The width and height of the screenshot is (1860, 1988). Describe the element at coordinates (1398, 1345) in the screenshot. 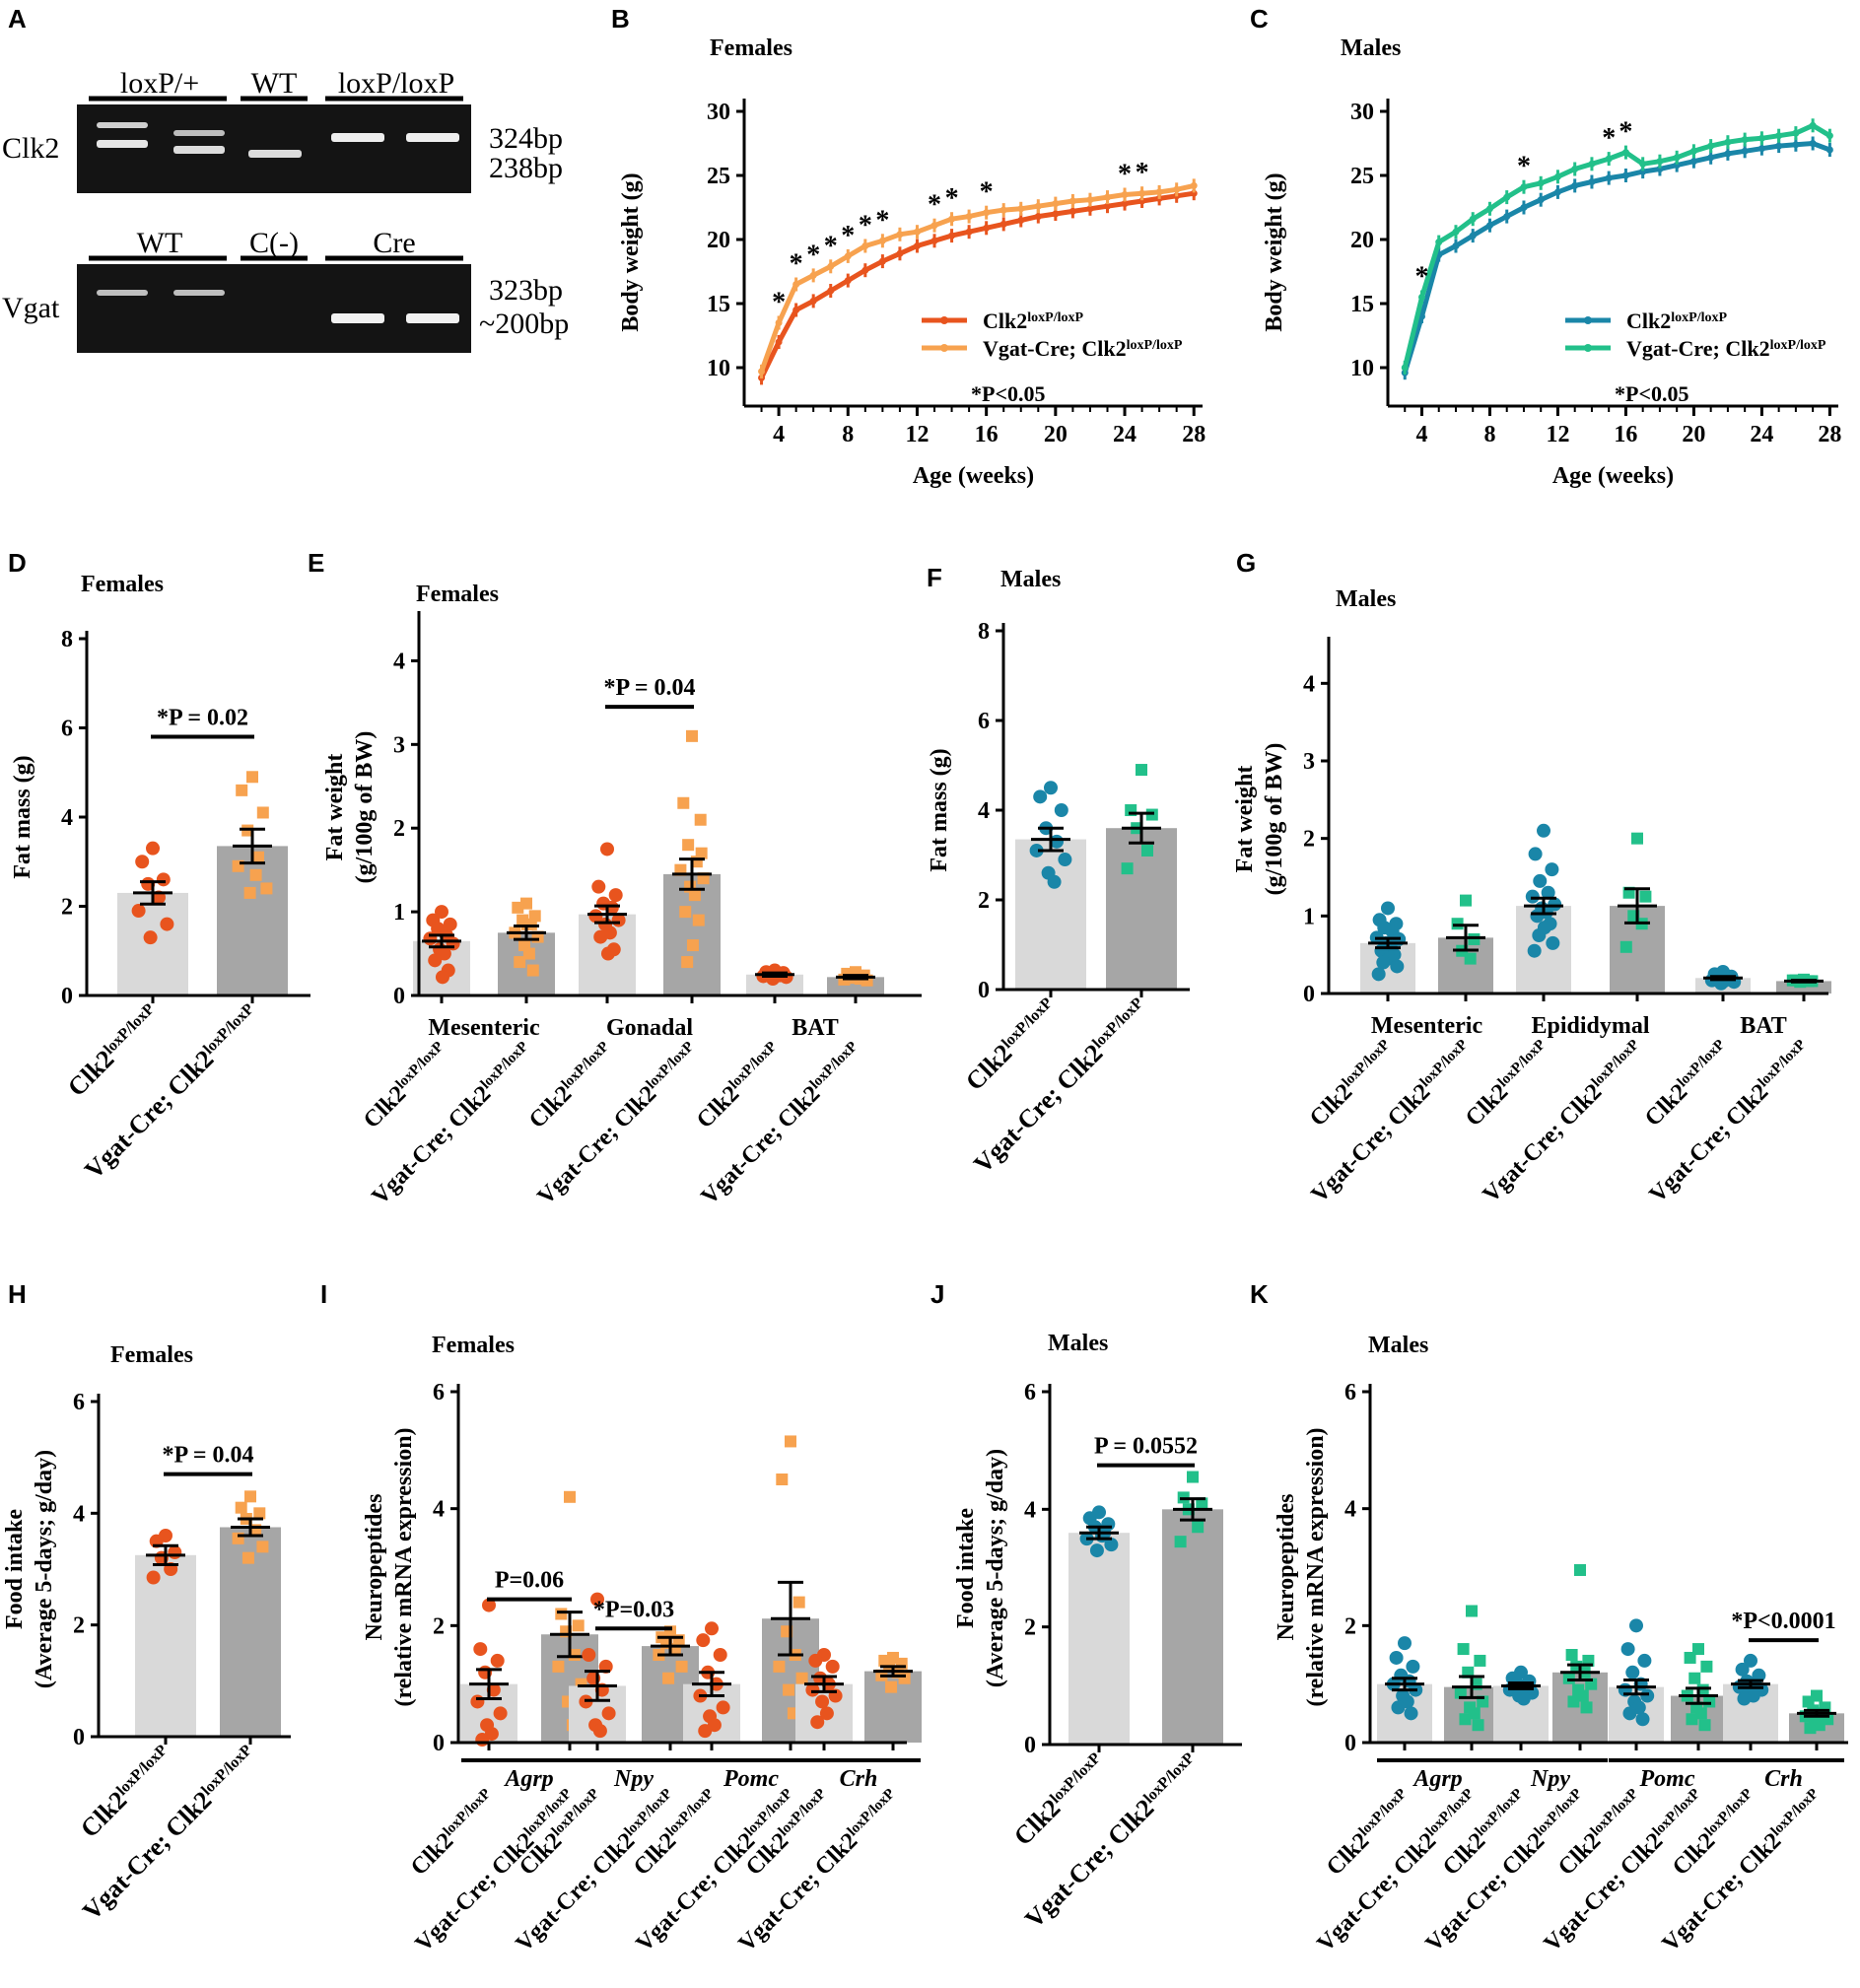

I see `chart-title: Males` at that location.